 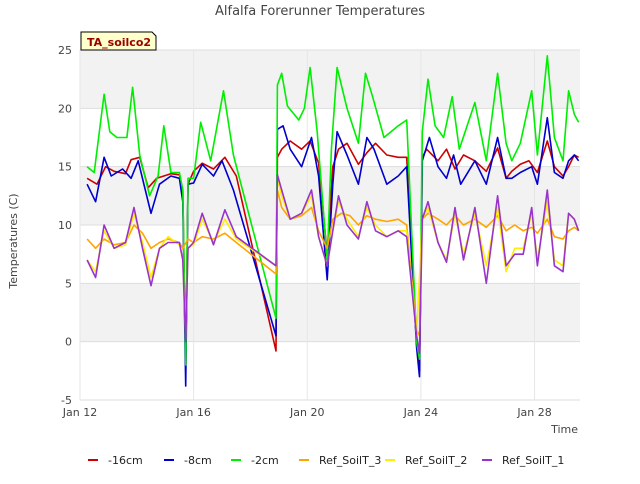 I want to click on y-tick-label: -5, so click(x=66, y=400).